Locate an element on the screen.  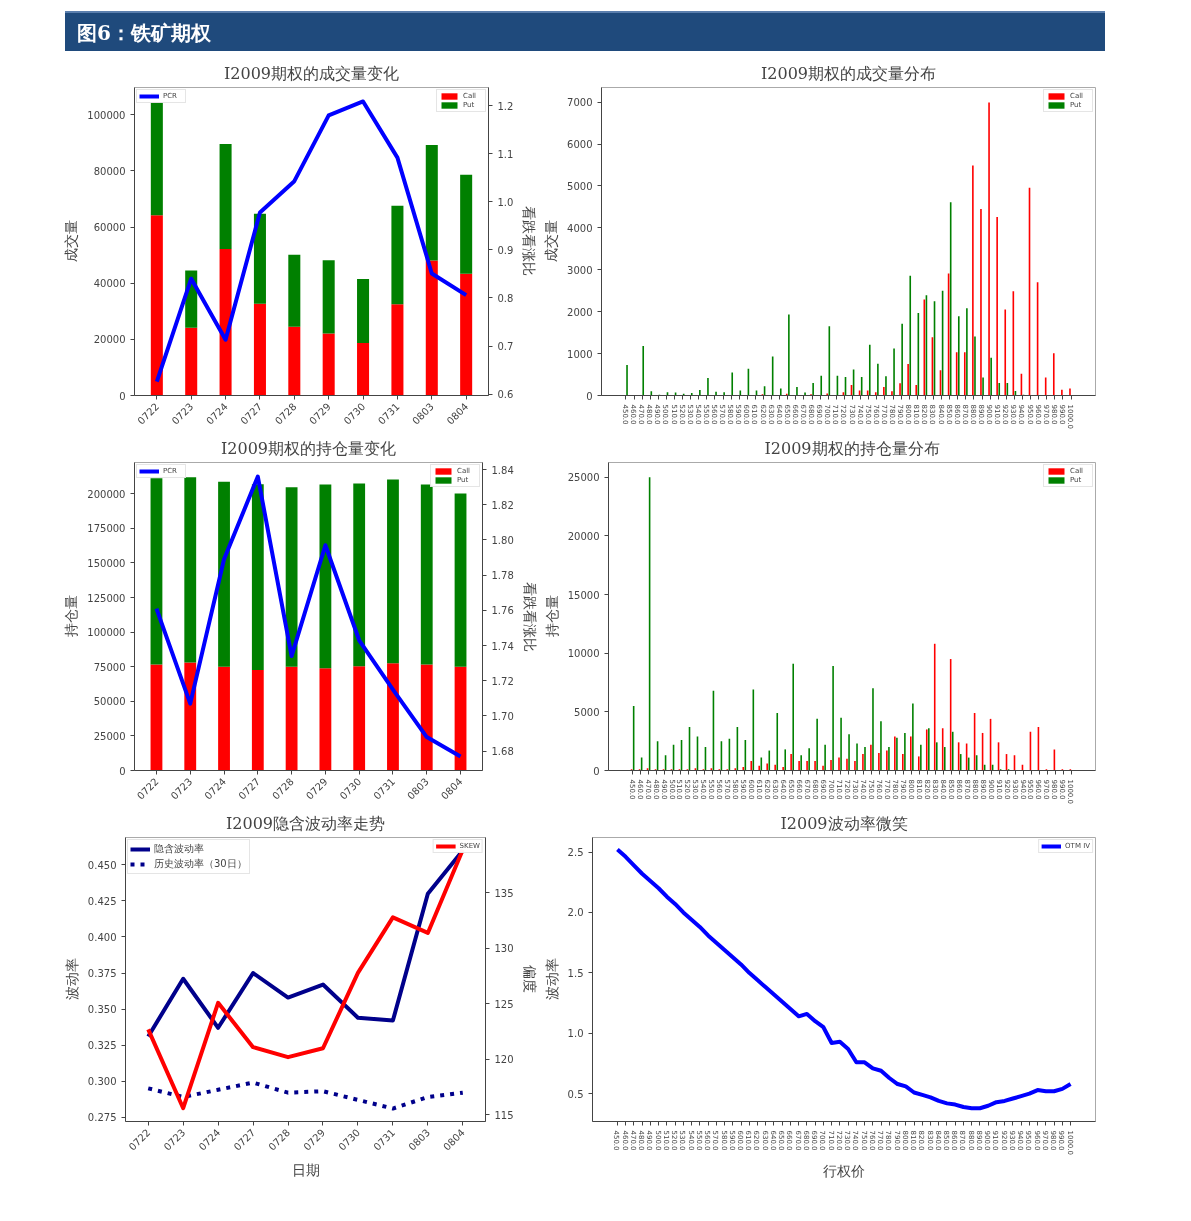
y2-tick-label: 130 is located at coordinates (504, 949).